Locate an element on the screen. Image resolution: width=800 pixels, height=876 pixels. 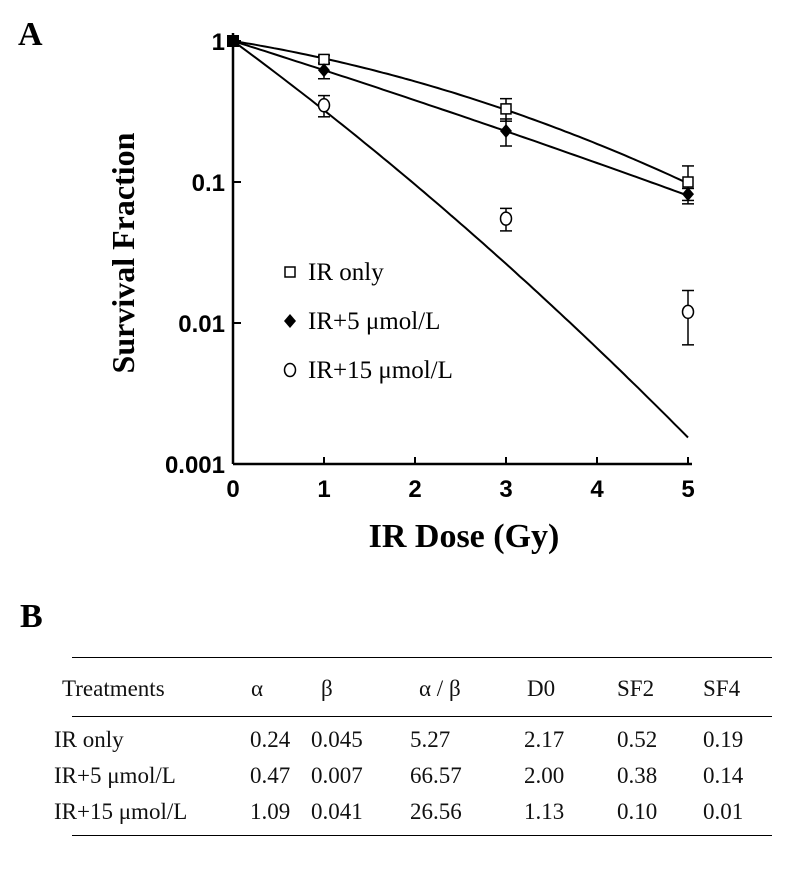
x-tick-label: 2 is located at coordinates (414, 489).